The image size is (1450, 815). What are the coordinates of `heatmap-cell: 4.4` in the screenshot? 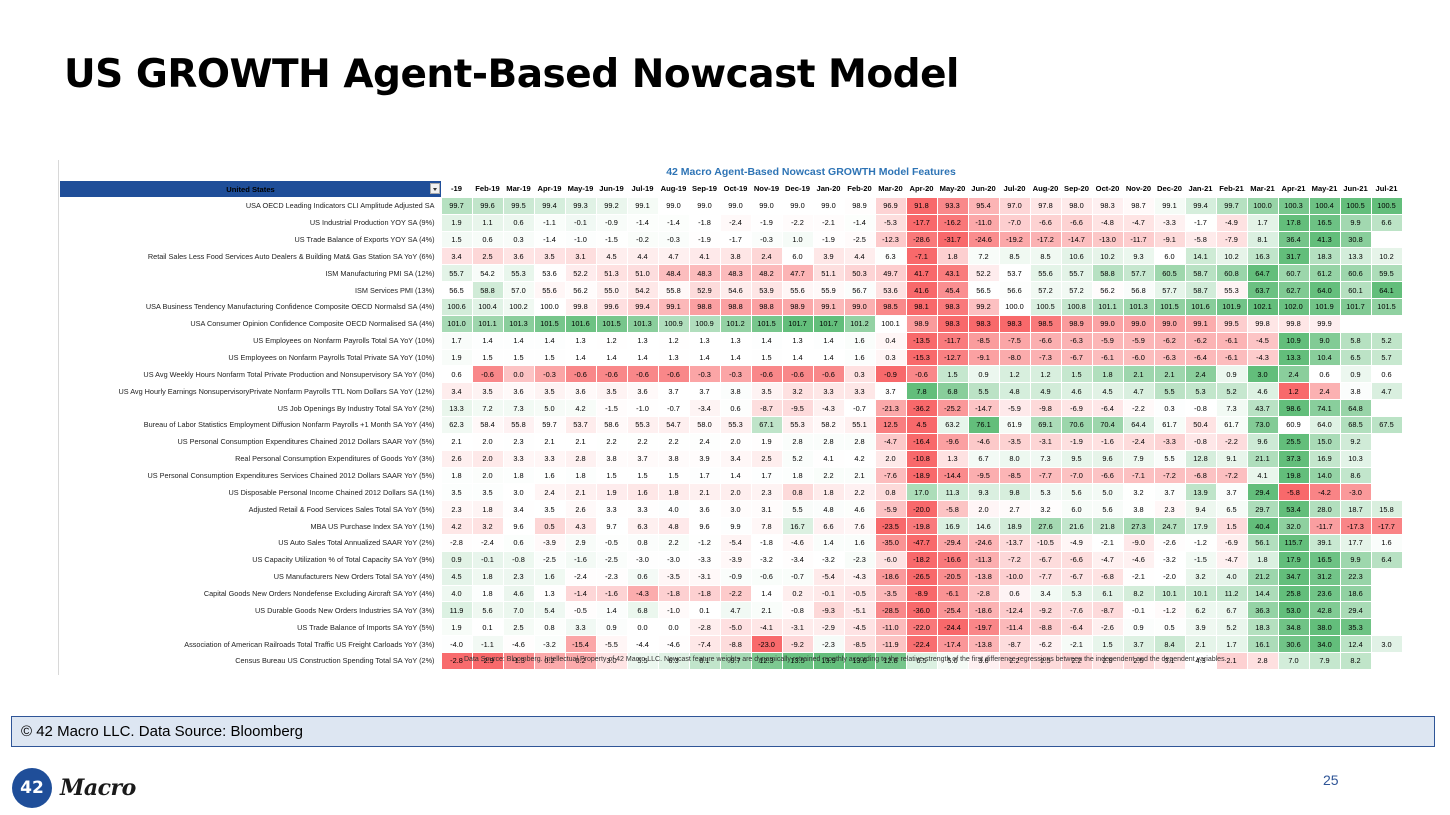 It's located at (642, 256).